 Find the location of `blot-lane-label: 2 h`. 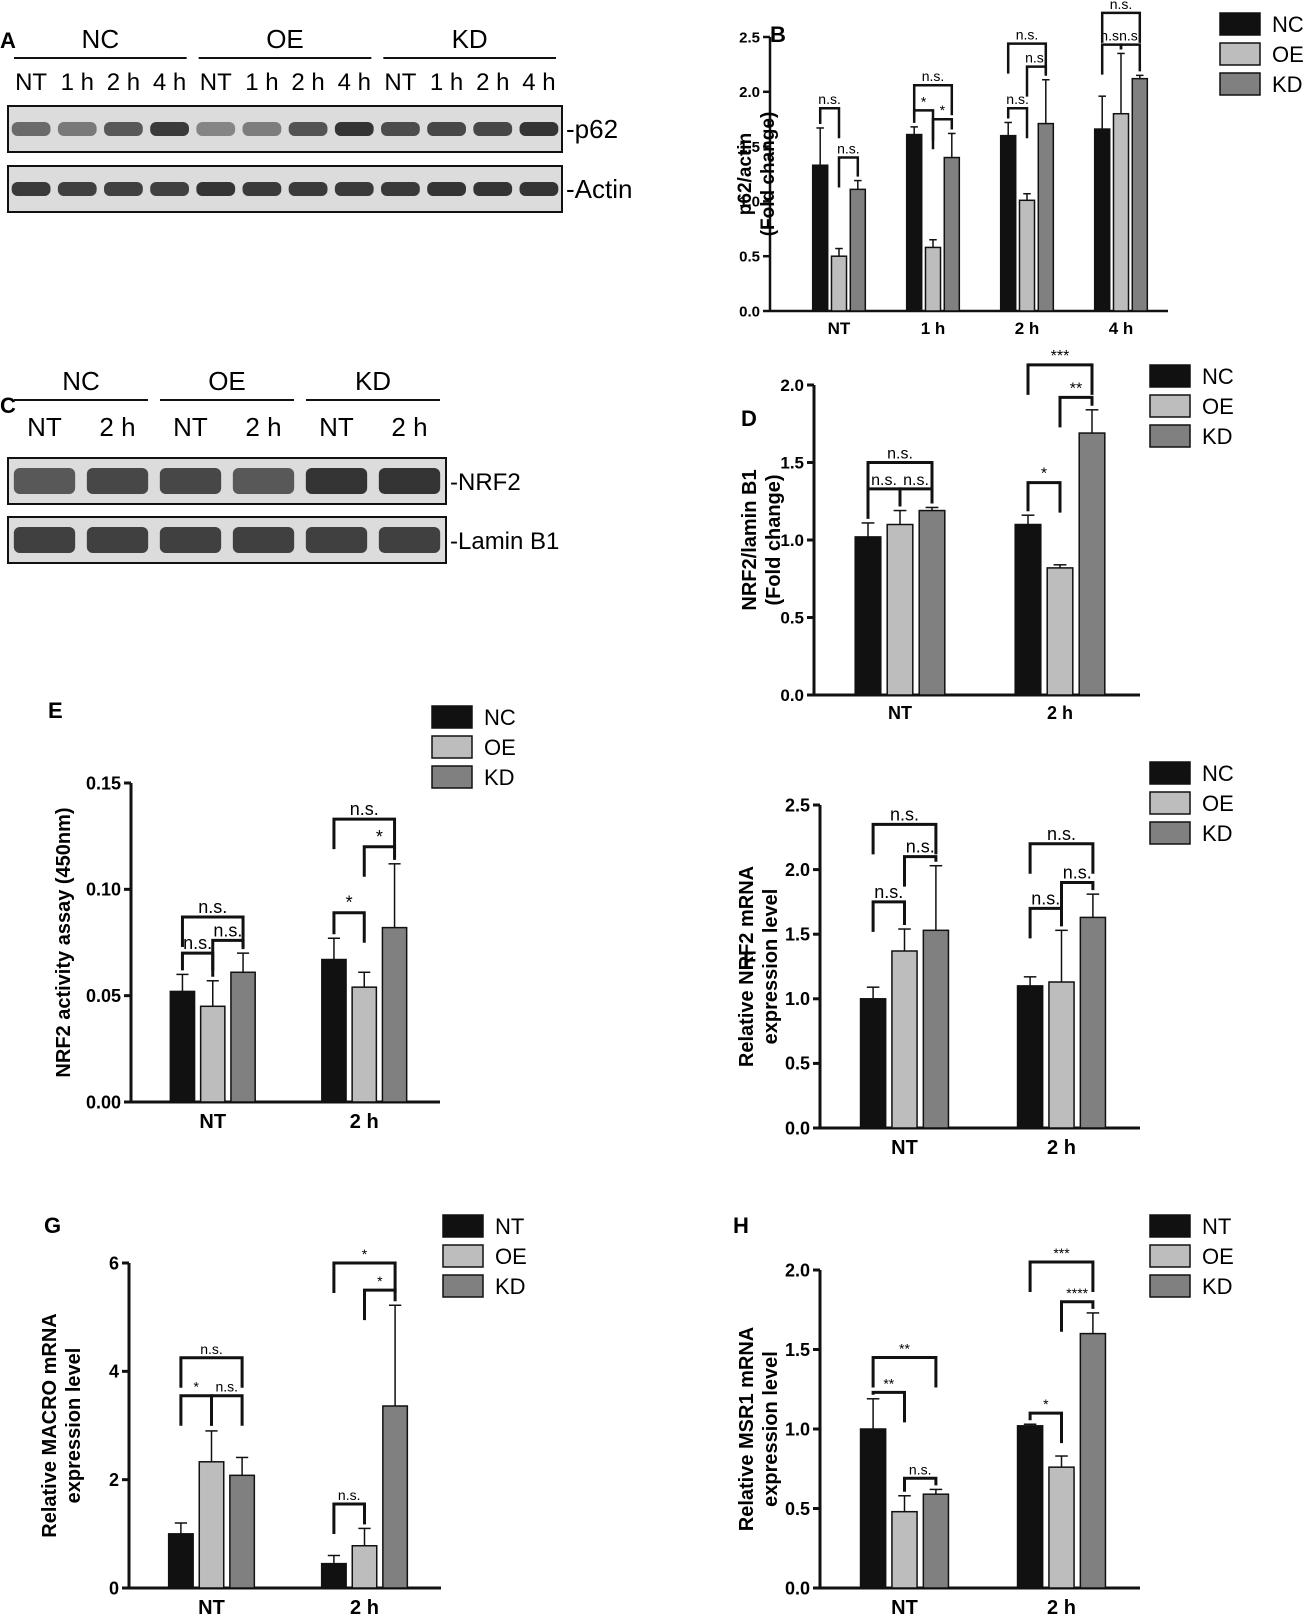

blot-lane-label: 2 h is located at coordinates (492, 82).